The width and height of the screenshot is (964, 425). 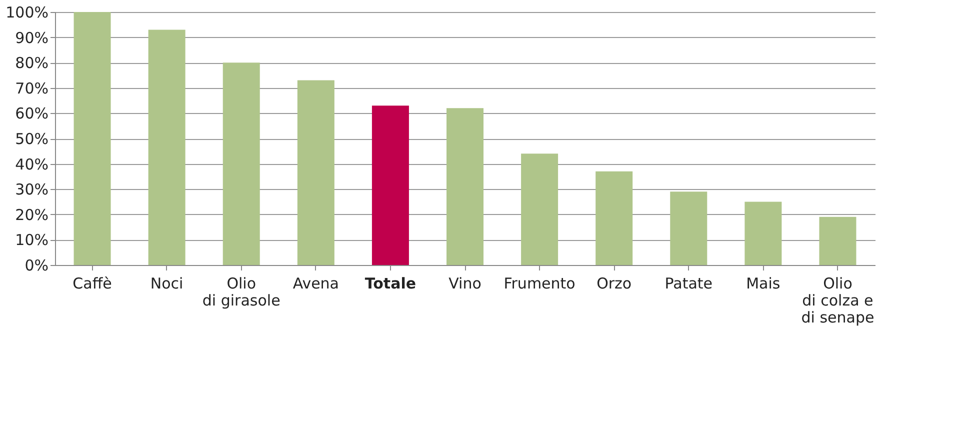 What do you see at coordinates (316, 283) in the screenshot?
I see `x-tick-label: Avena` at bounding box center [316, 283].